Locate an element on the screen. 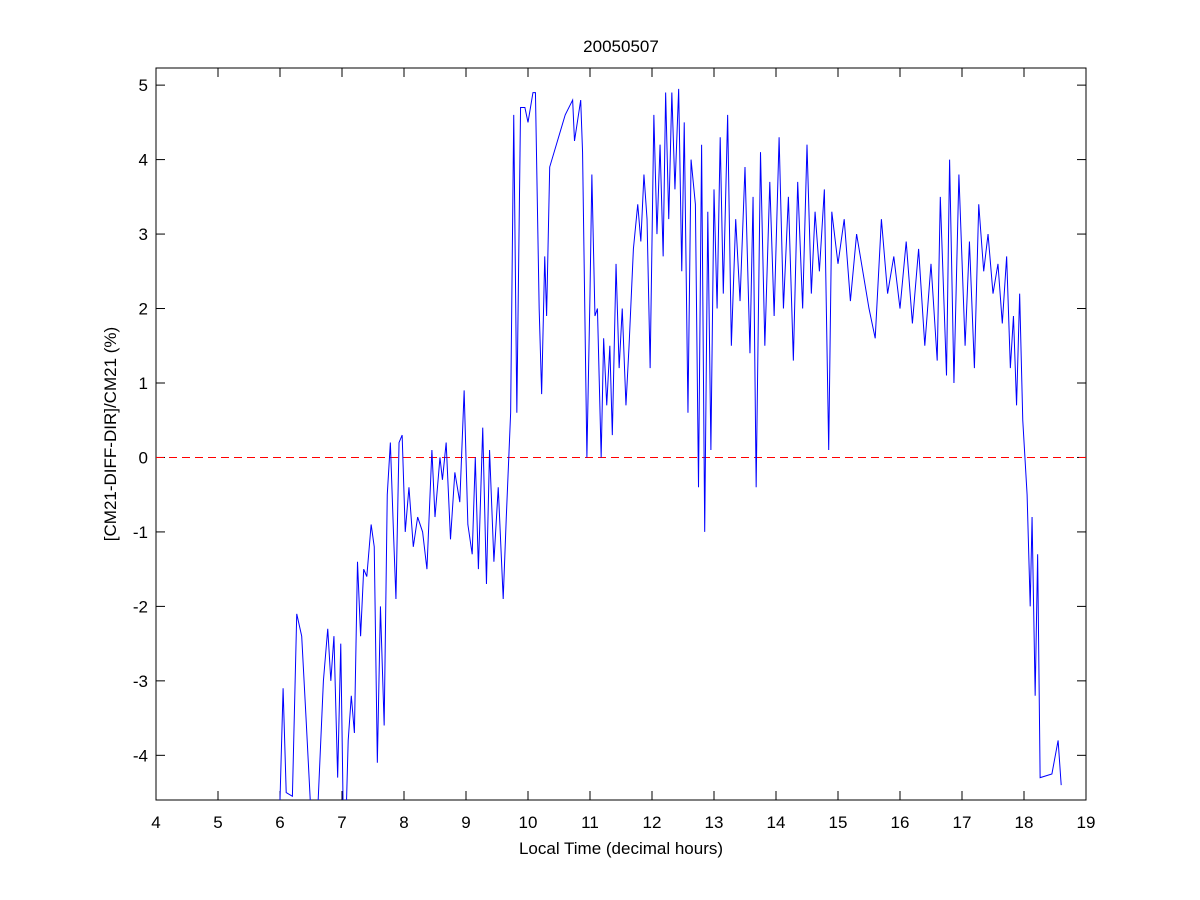 Image resolution: width=1200 pixels, height=900 pixels. x-tick-label: 9 is located at coordinates (465, 822).